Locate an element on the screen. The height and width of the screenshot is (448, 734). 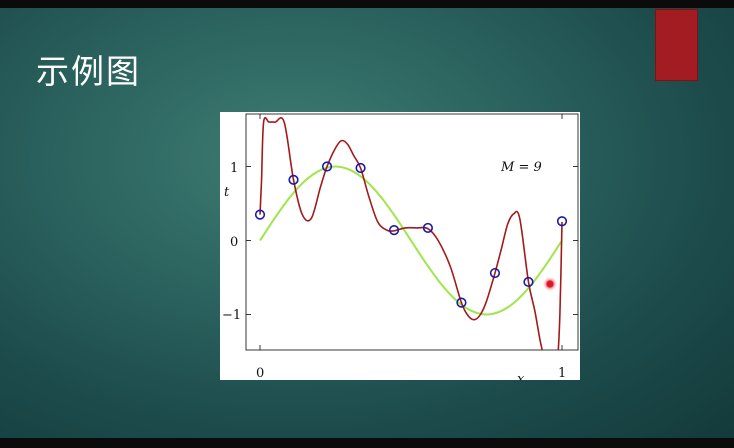
true-curve-line is located at coordinates (411, 240).